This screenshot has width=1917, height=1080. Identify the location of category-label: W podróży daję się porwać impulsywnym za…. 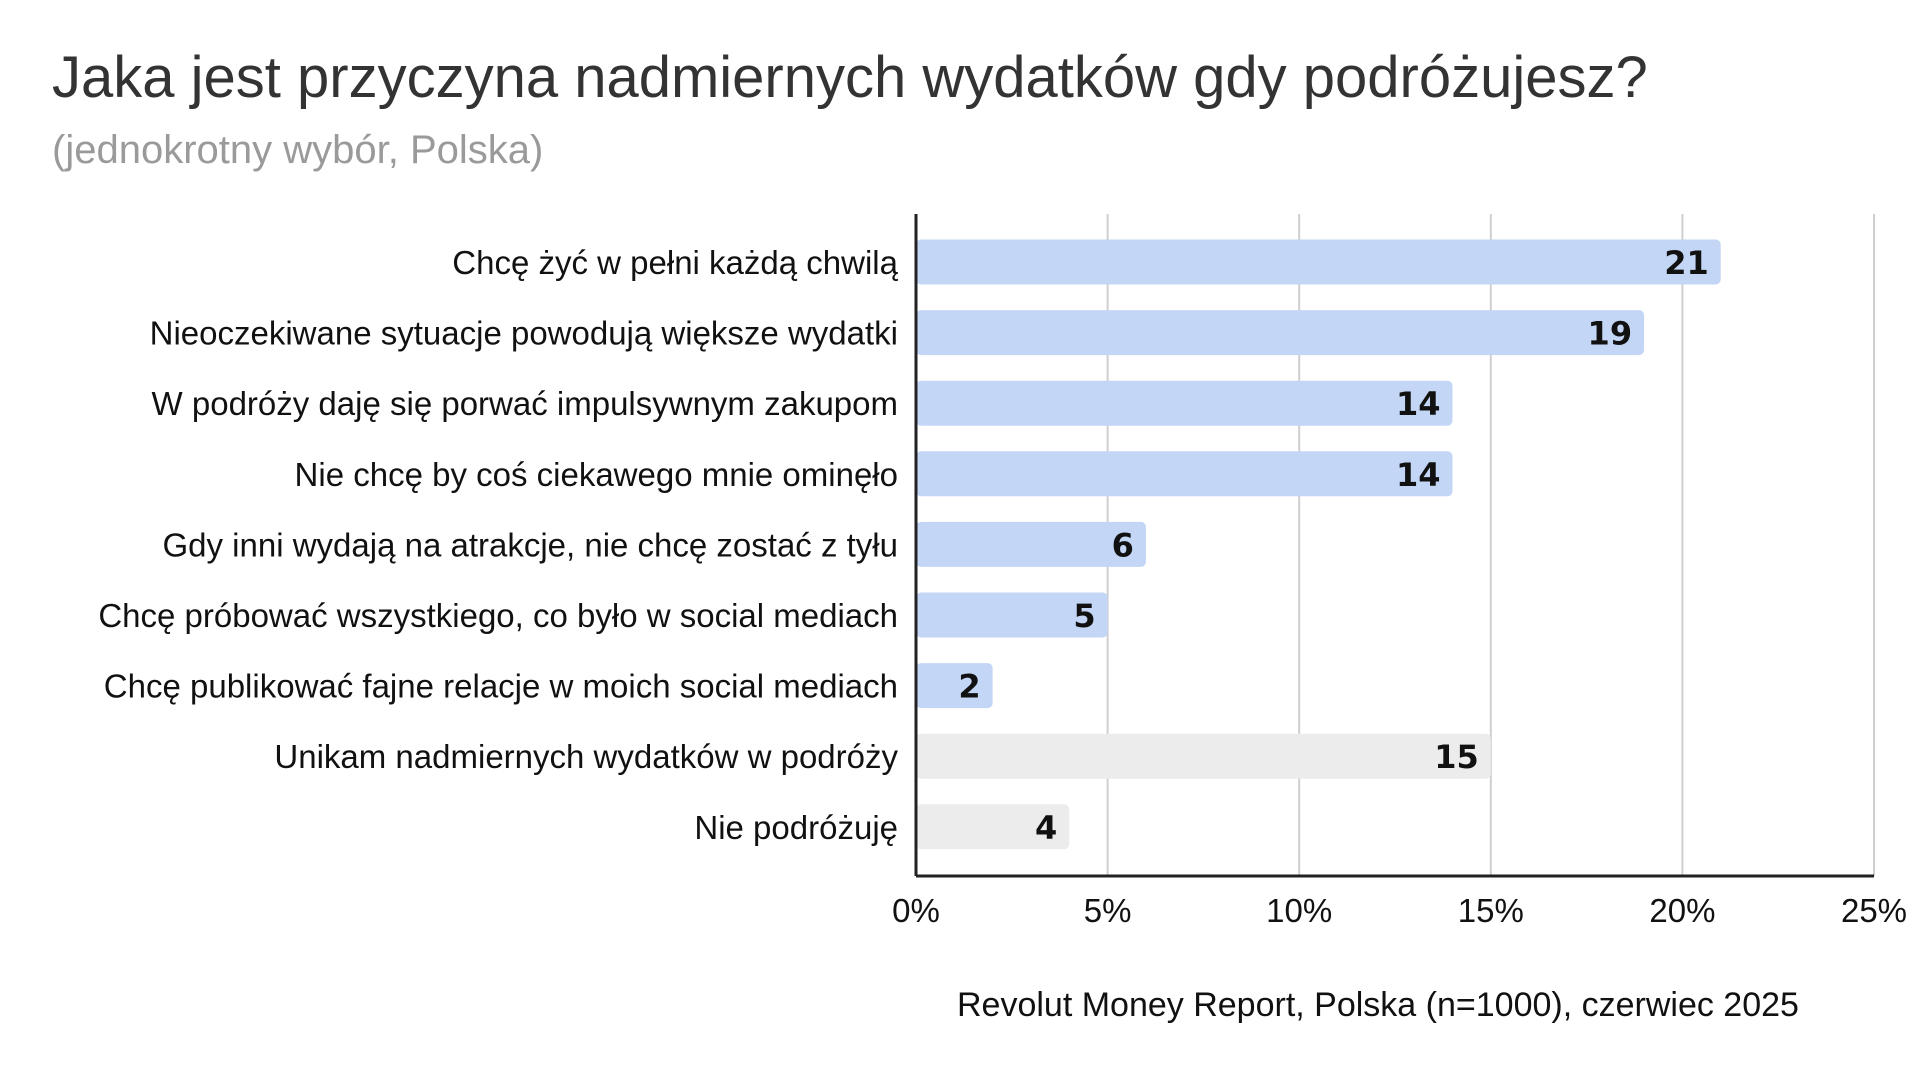
(525, 403).